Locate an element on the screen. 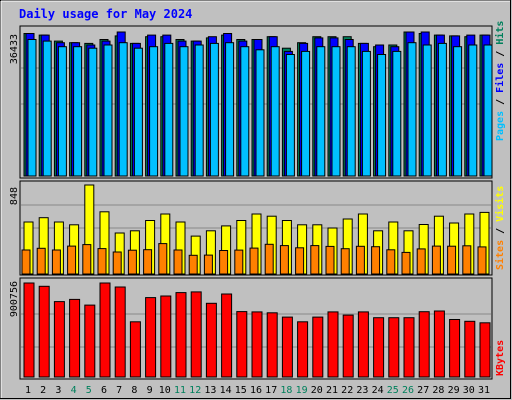  x-tick-label: 7 is located at coordinates (119, 390).